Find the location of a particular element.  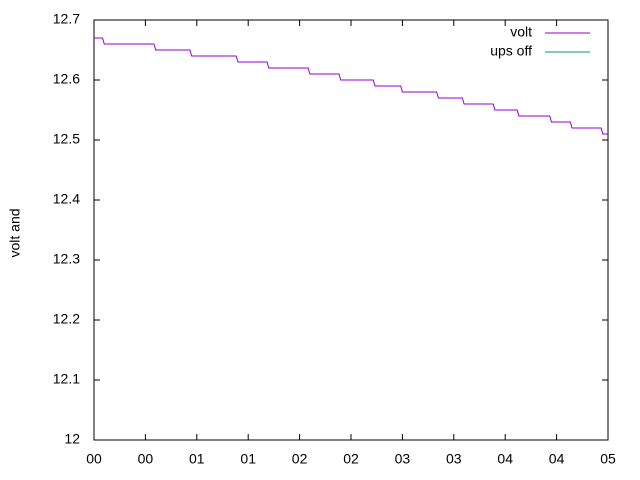

y-tick-label: 12.1 is located at coordinates (66, 379).